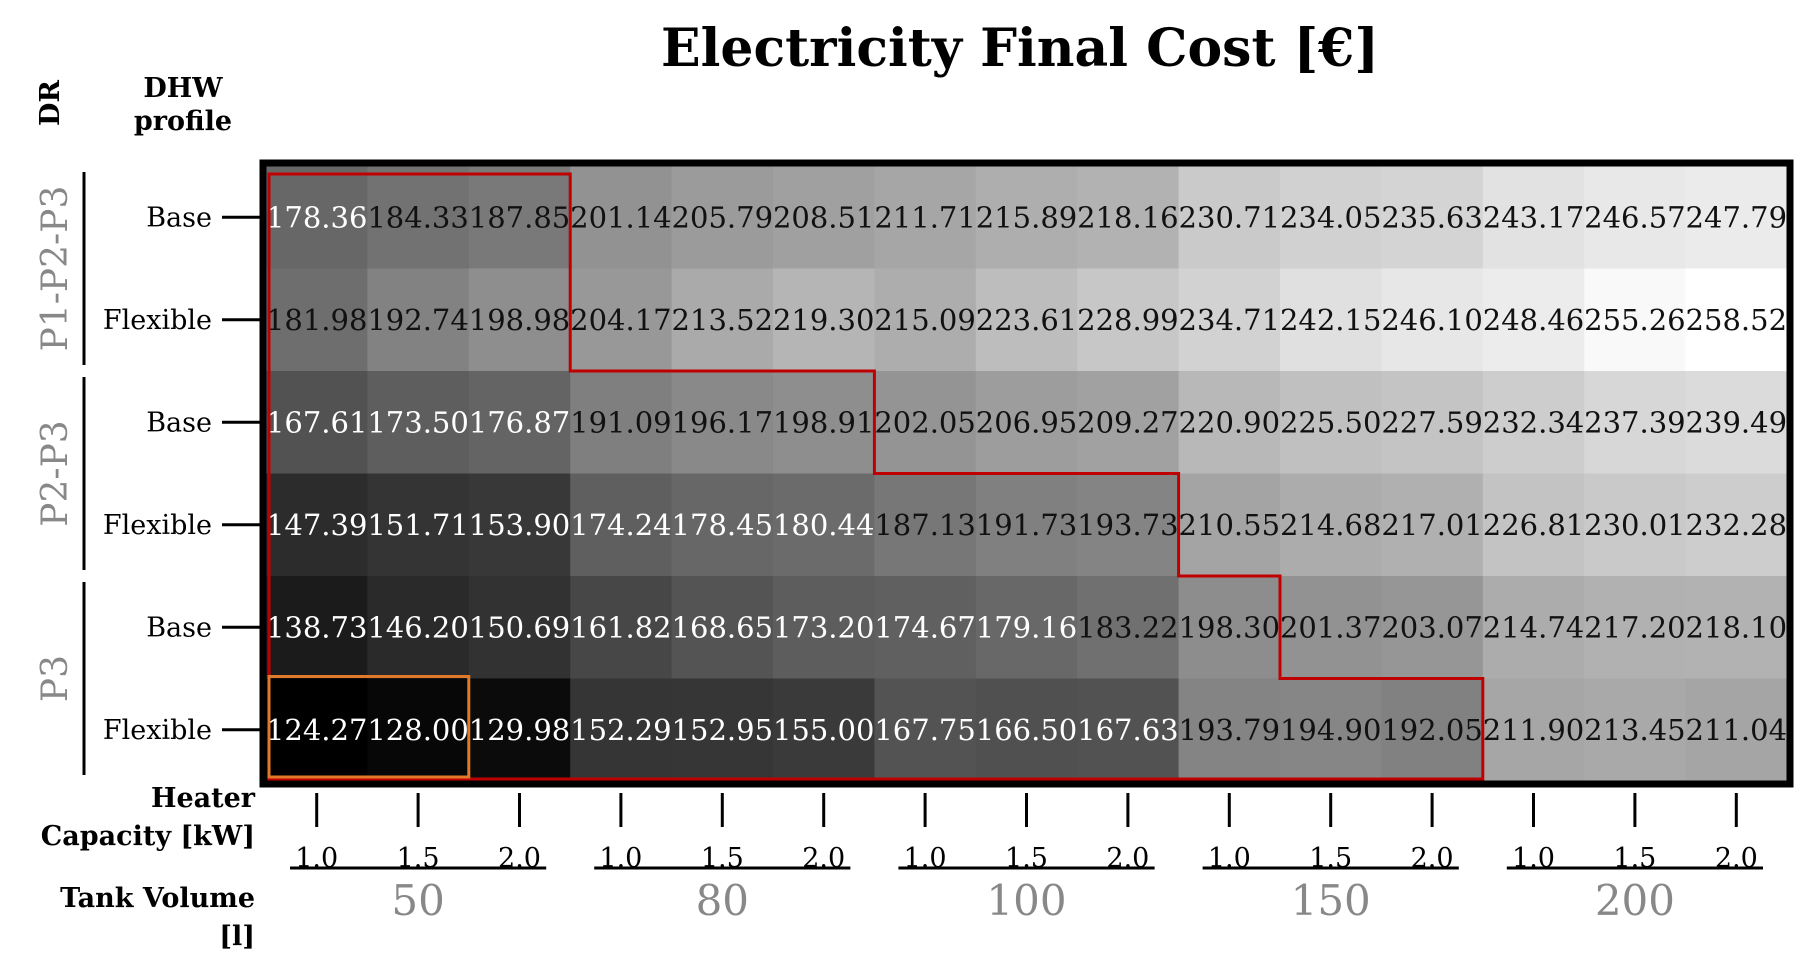  I want to click on cell-value-label: 248.46, so click(1533, 320).